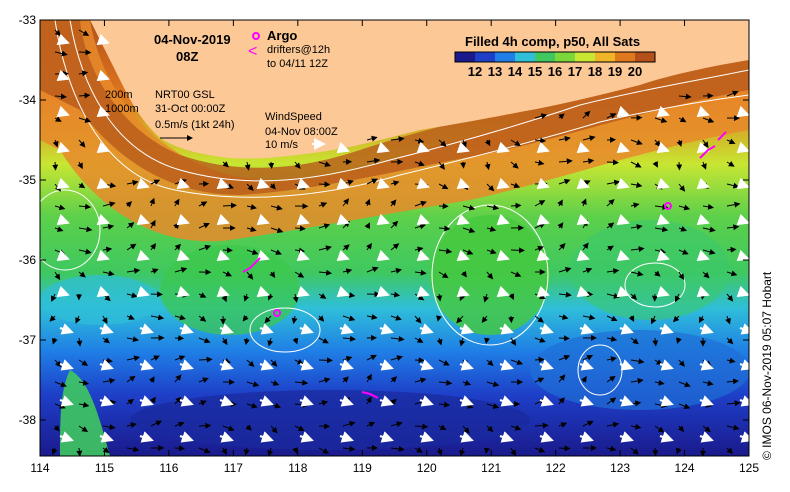 The height and width of the screenshot is (492, 790). Describe the element at coordinates (168, 468) in the screenshot. I see `x-tick-label: 116` at that location.